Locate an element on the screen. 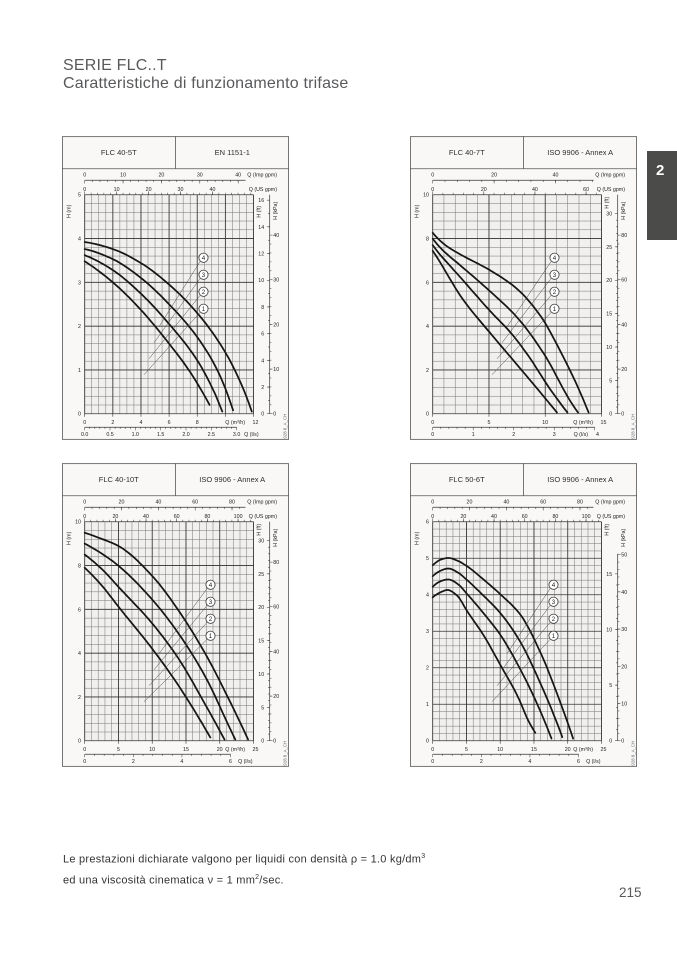  svg-text: 1.0 is located at coordinates (135, 434).